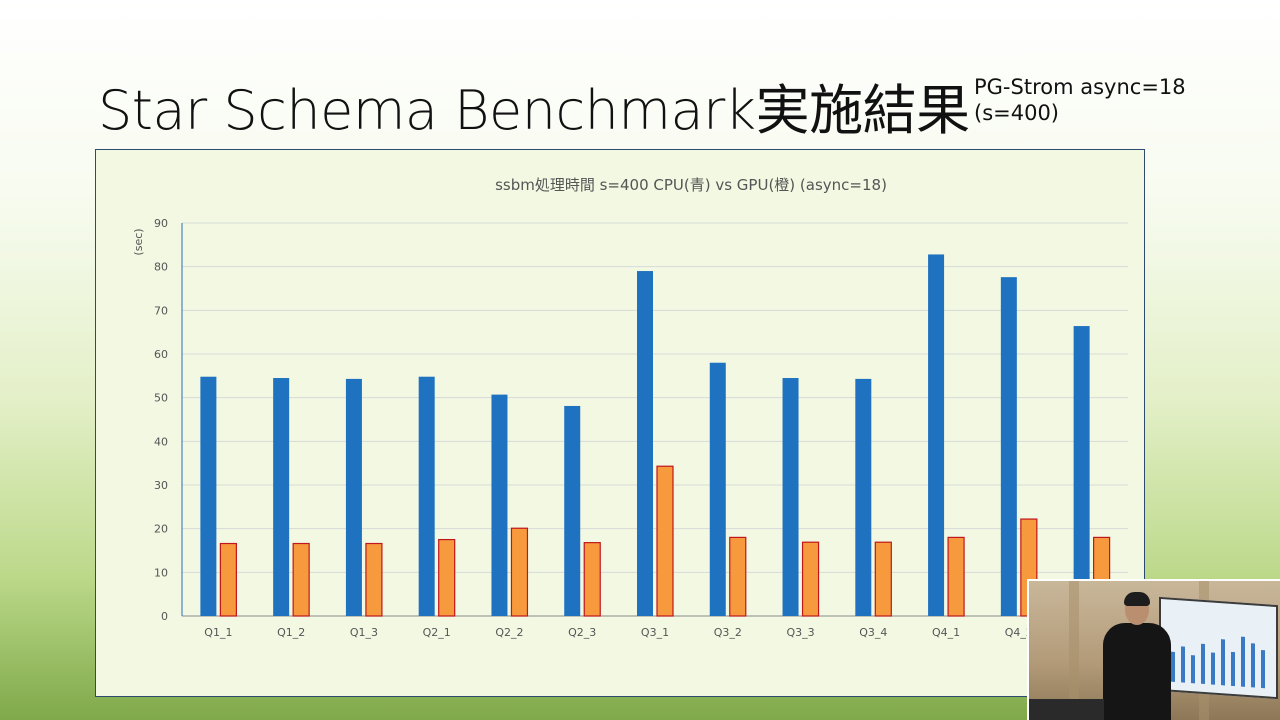 This screenshot has height=720, width=1280. What do you see at coordinates (800, 632) in the screenshot?
I see `x-category-label: Q3_3` at bounding box center [800, 632].